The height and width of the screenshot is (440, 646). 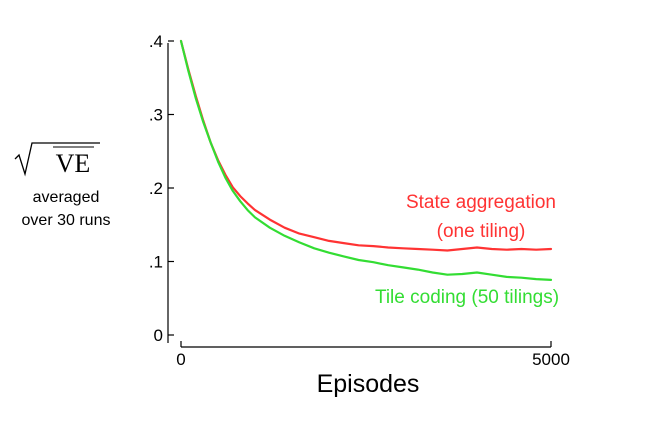 I want to click on y-tick-label-3: .3, so click(x=156, y=115).